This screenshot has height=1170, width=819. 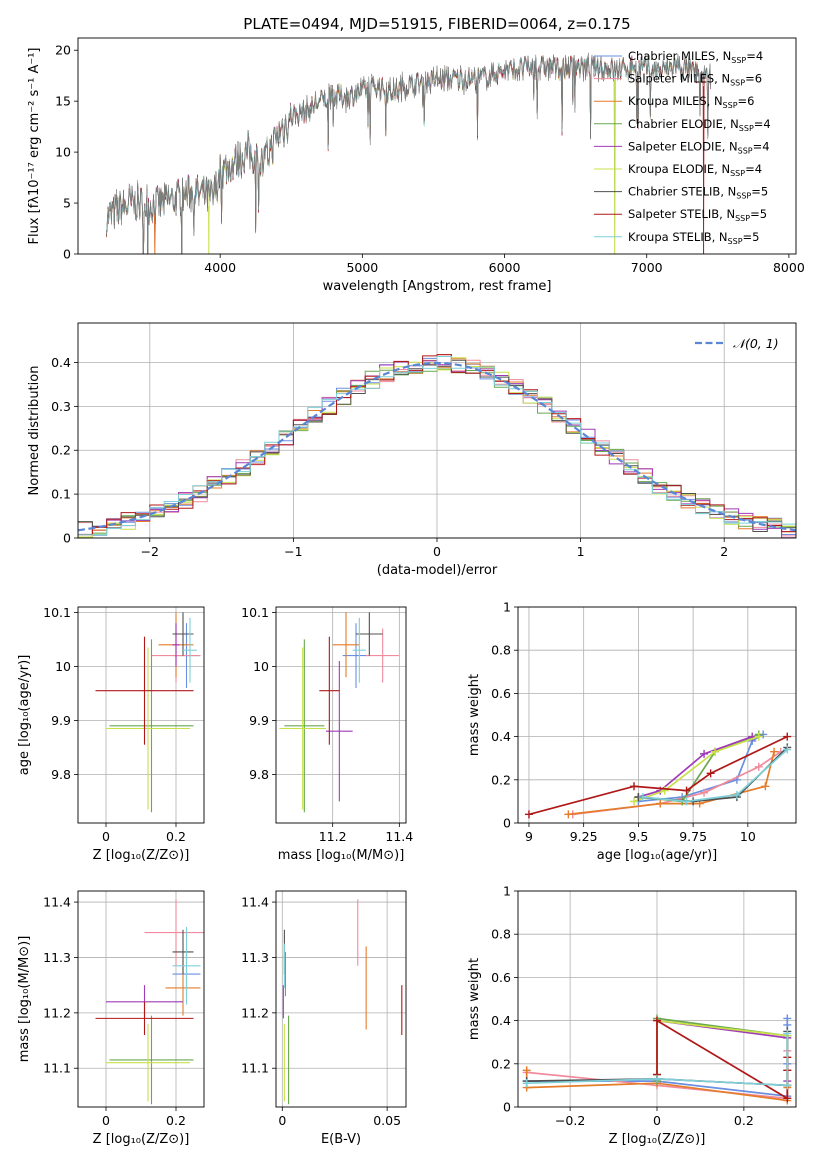 I want to click on x-tick-label: 5000, so click(x=362, y=267).